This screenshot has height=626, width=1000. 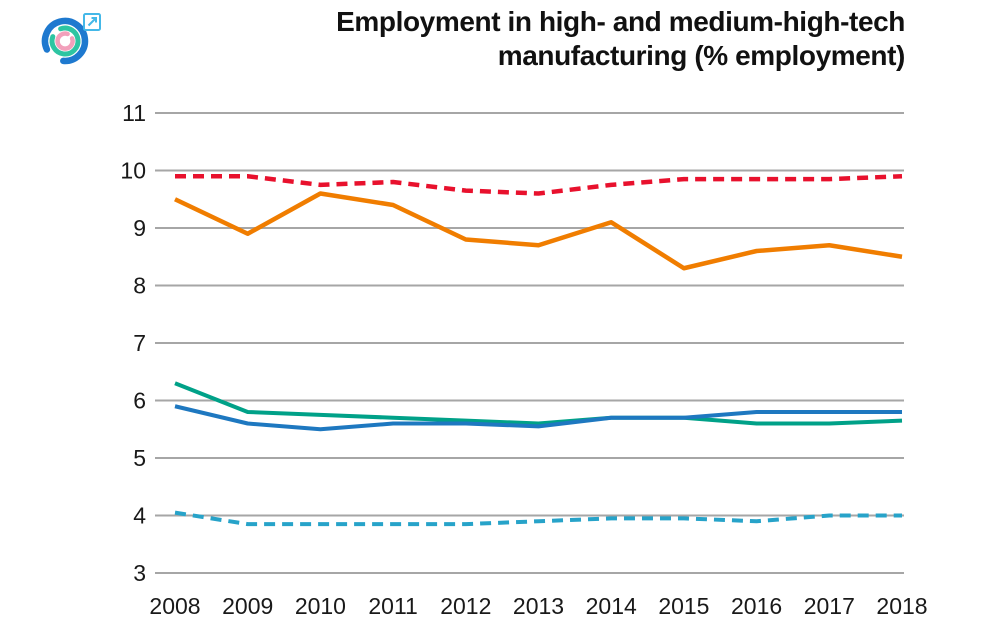 What do you see at coordinates (539, 185) in the screenshot?
I see `series-red-dashed-line` at bounding box center [539, 185].